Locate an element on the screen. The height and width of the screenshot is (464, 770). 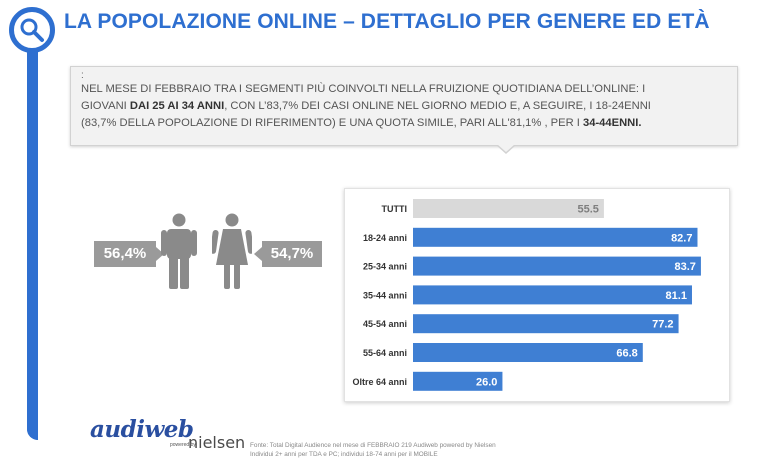
value-label: 26.0 is located at coordinates (486, 382).